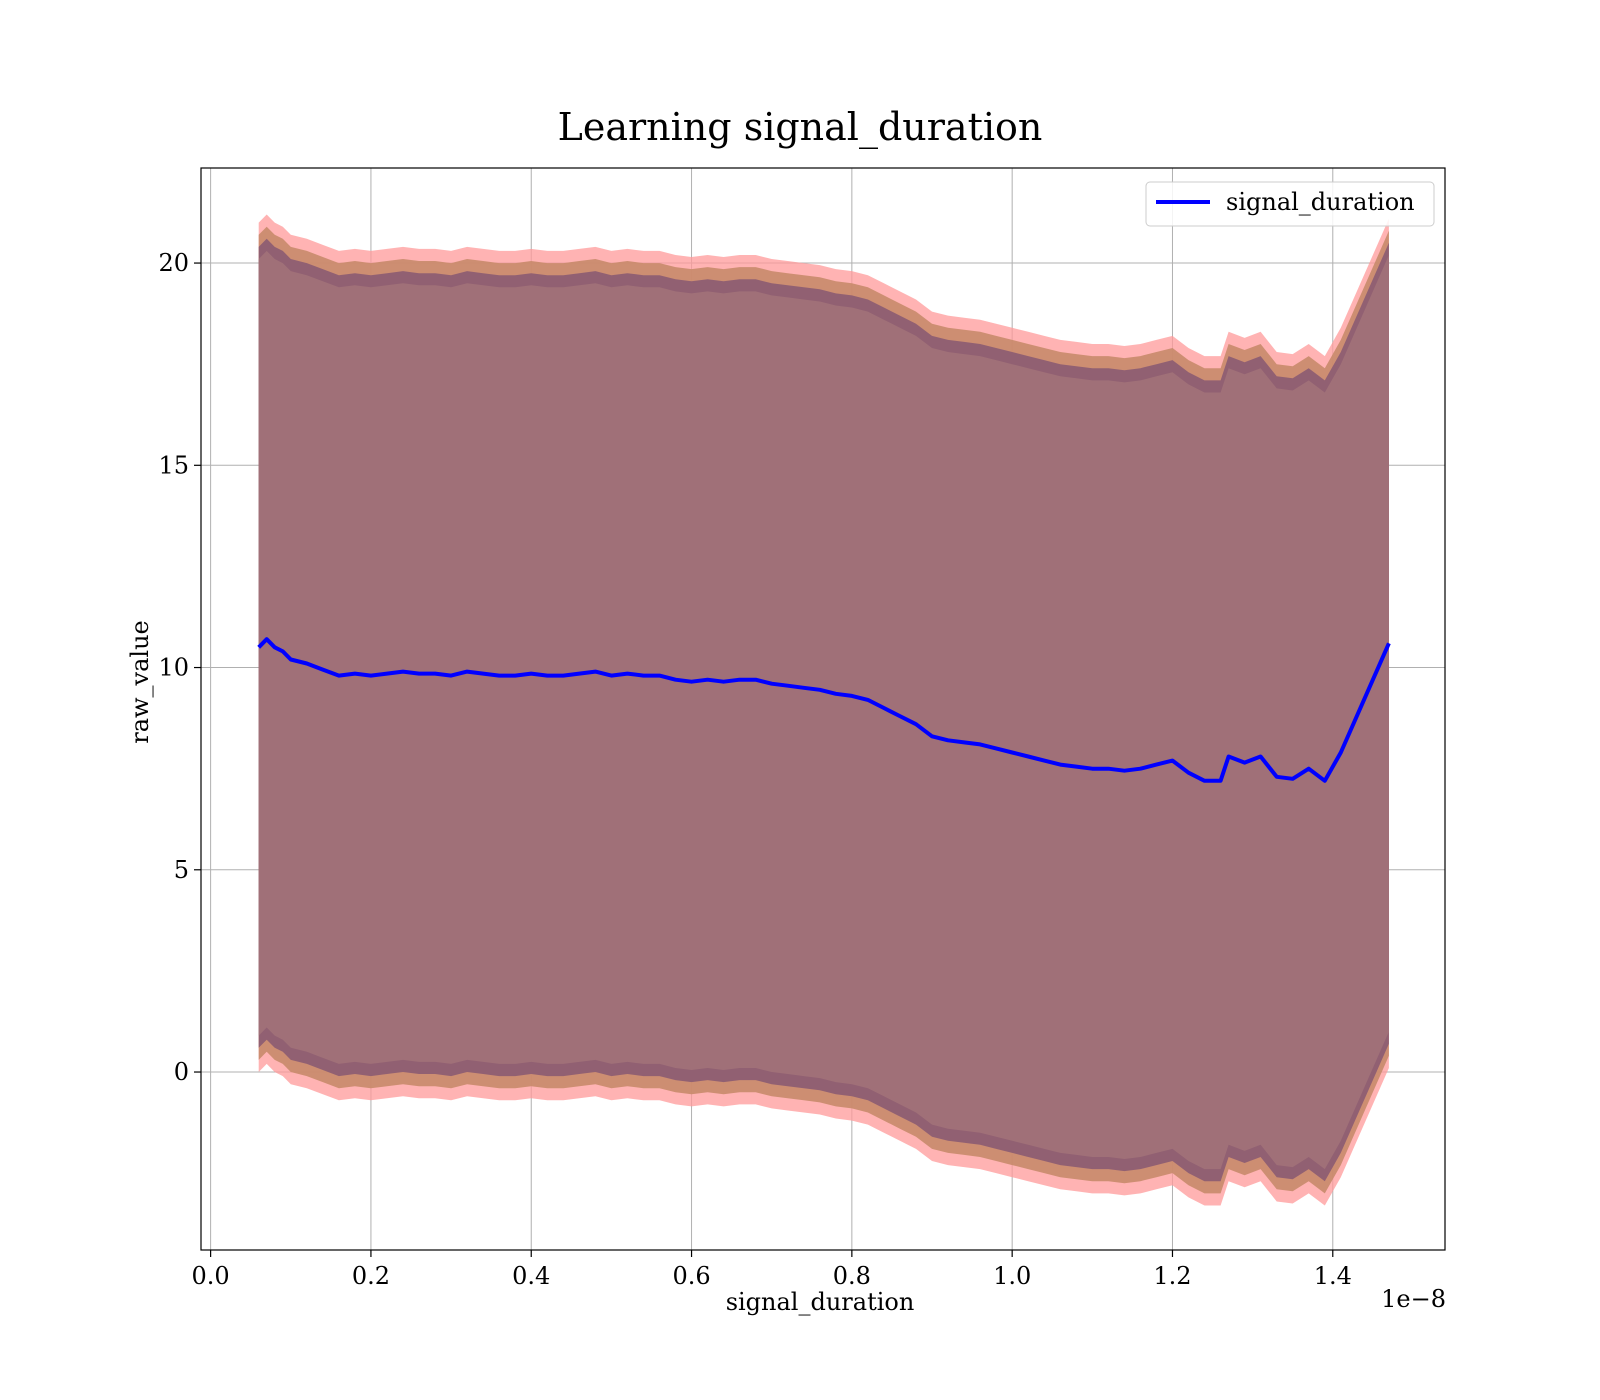  Describe the element at coordinates (1413, 1299) in the screenshot. I see `x-axis-offset-label: 1e−8` at that location.